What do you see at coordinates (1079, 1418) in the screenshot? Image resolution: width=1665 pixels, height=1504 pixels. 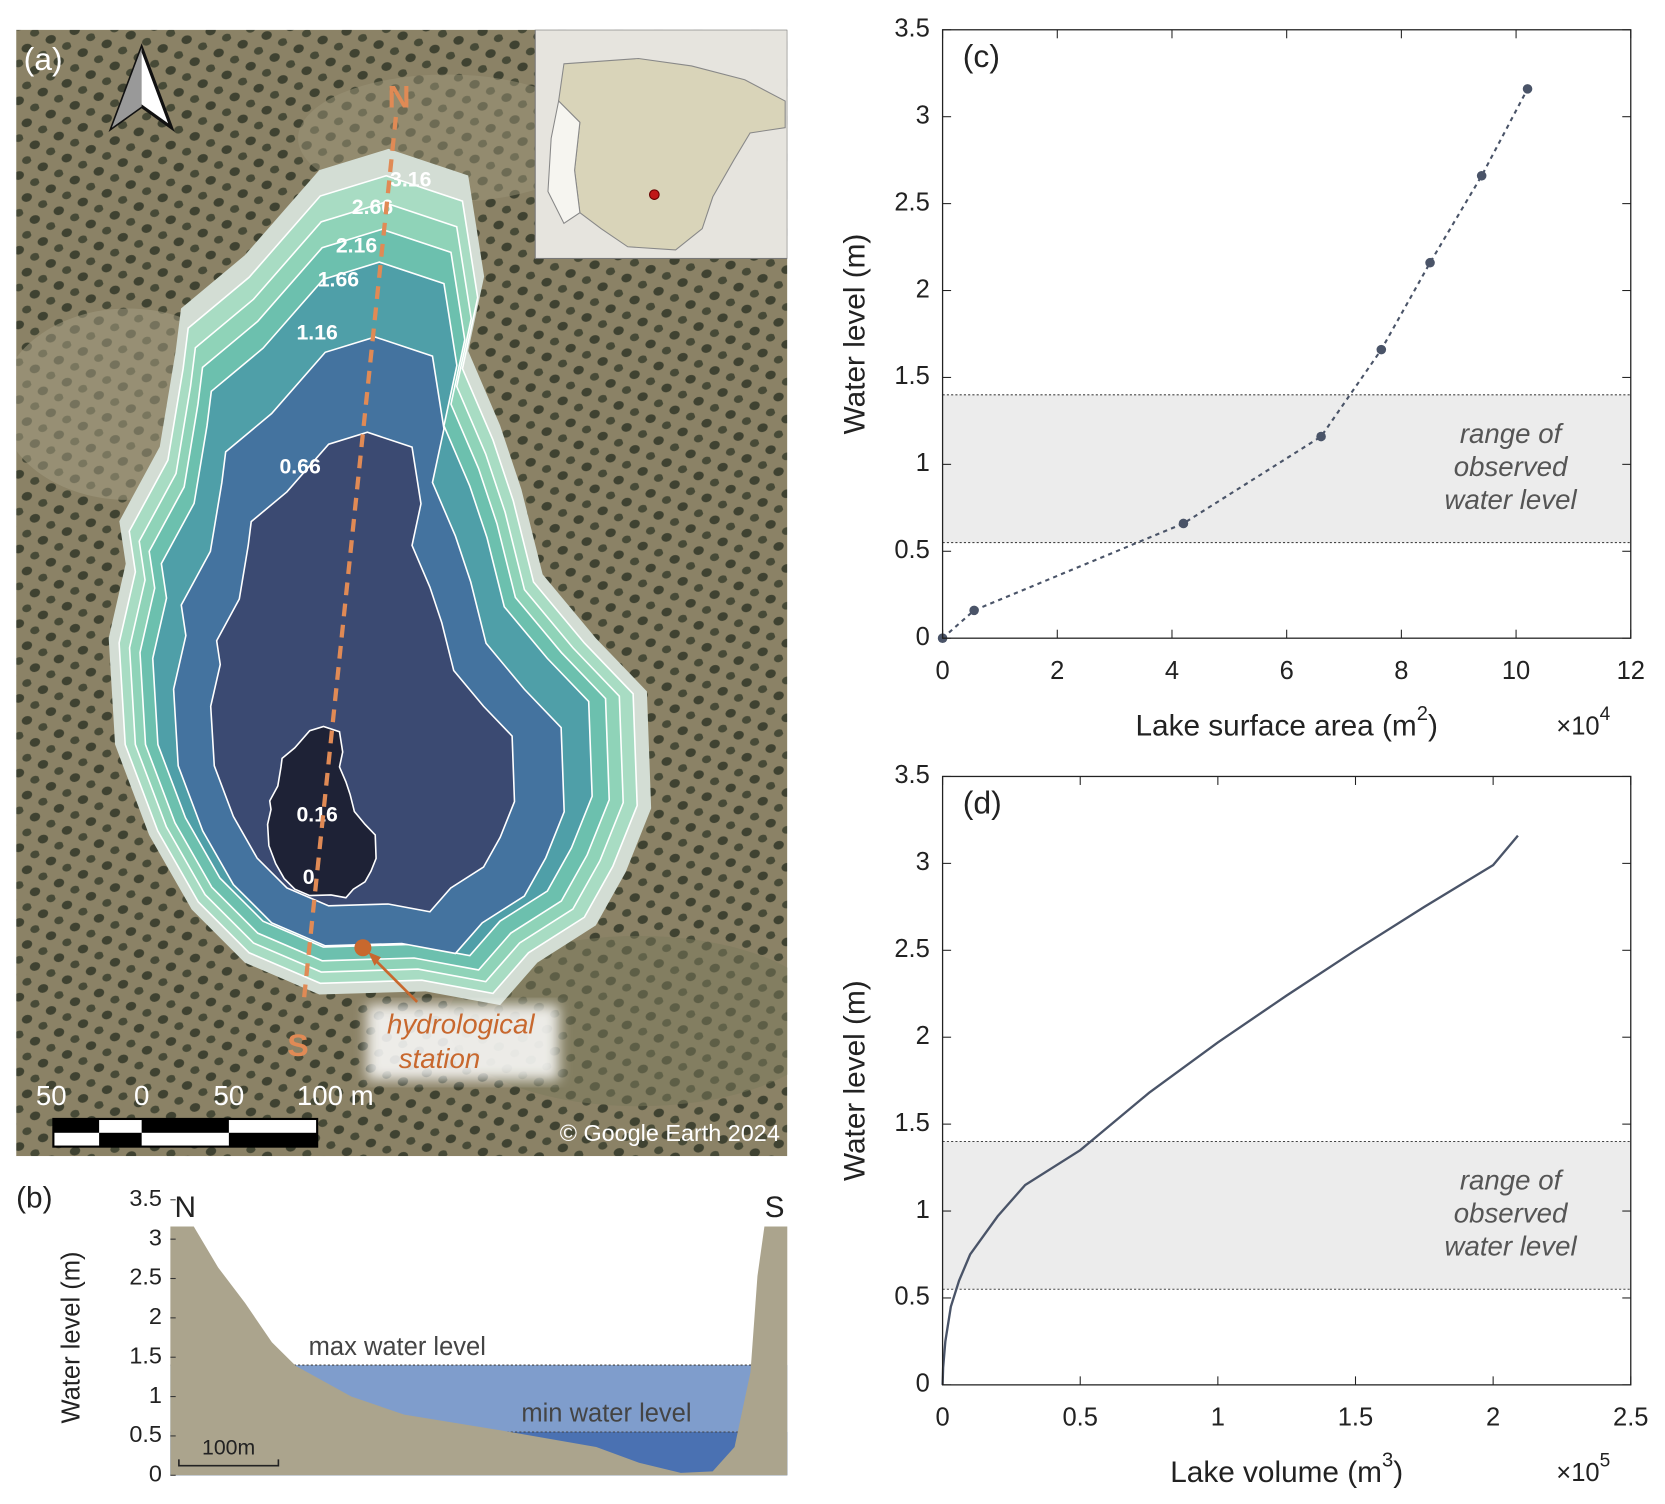 I see `x-tick-label: 0.5` at bounding box center [1079, 1418].